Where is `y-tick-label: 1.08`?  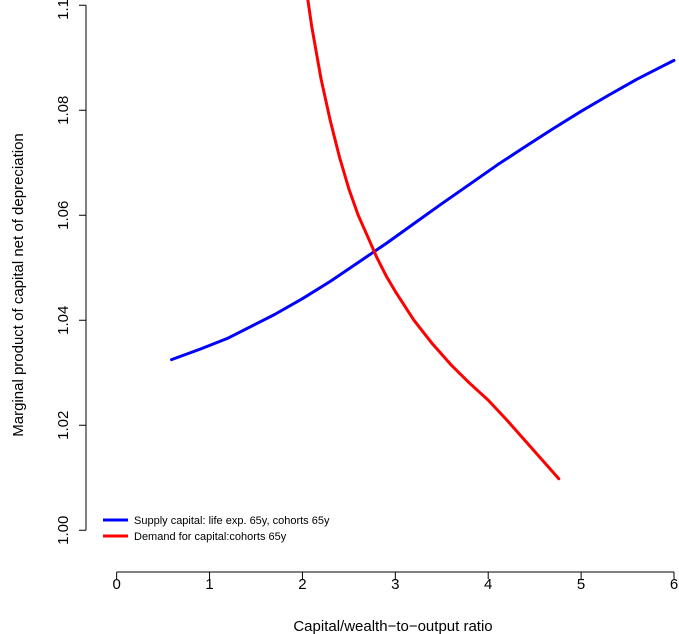 y-tick-label: 1.08 is located at coordinates (63, 110).